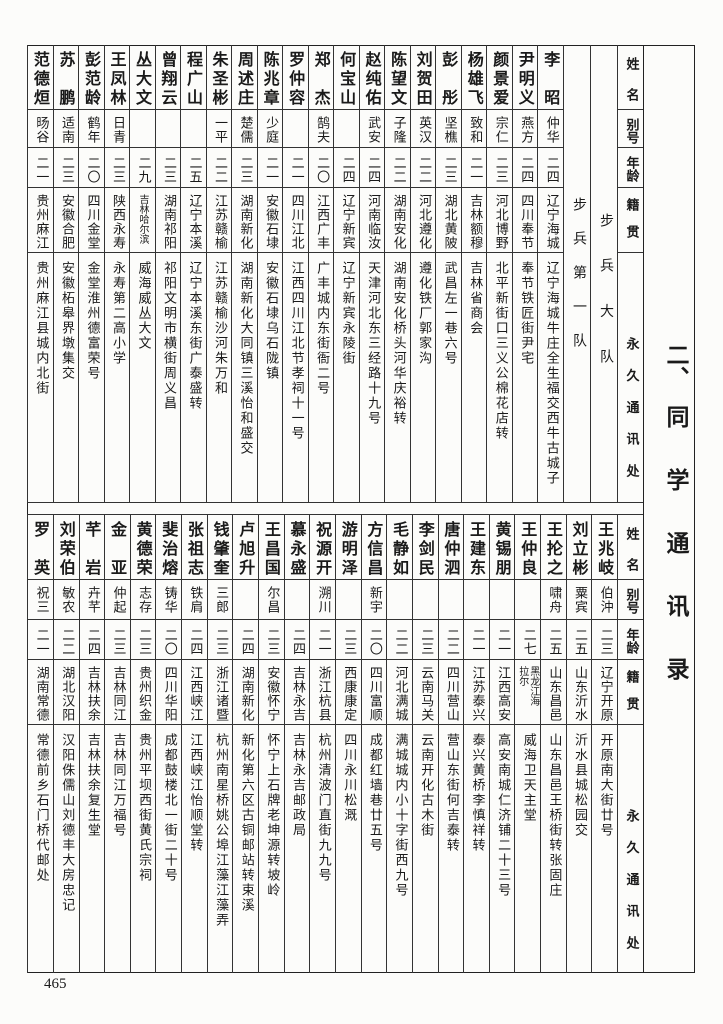 Image resolution: width=723 pixels, height=1024 pixels. Describe the element at coordinates (550, 220) in the screenshot. I see `native-place-cell: 辽宁海城` at that location.